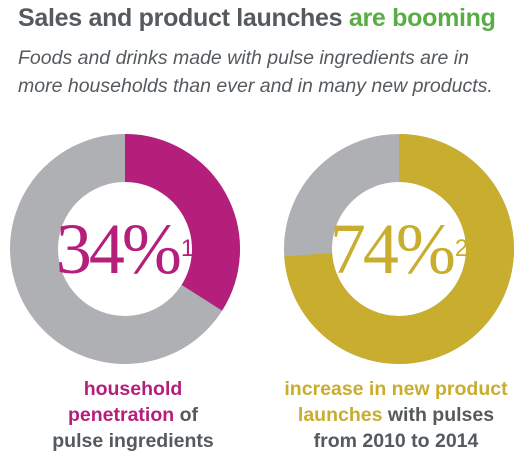 The width and height of the screenshot is (526, 461). I want to click on caption-text: from 2010 to 2014, so click(396, 441).